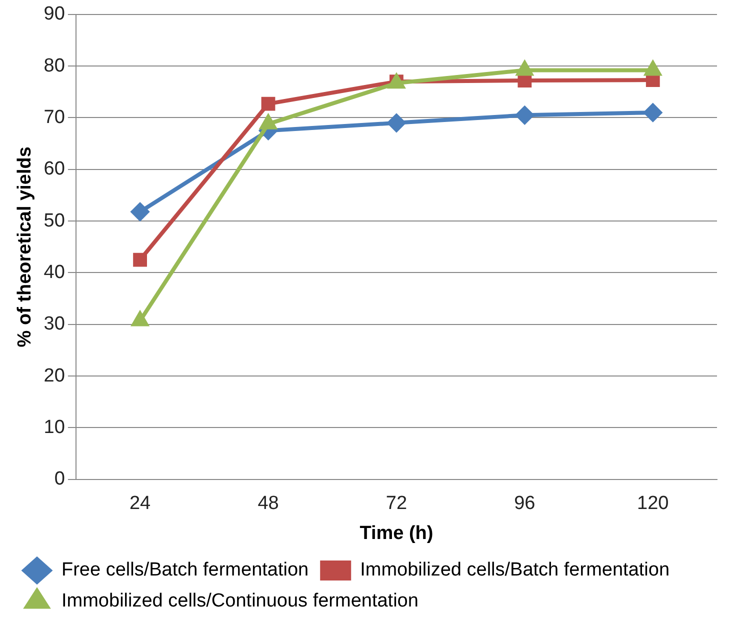  I want to click on y-axis-title: % of theoretical yields, so click(25, 247).